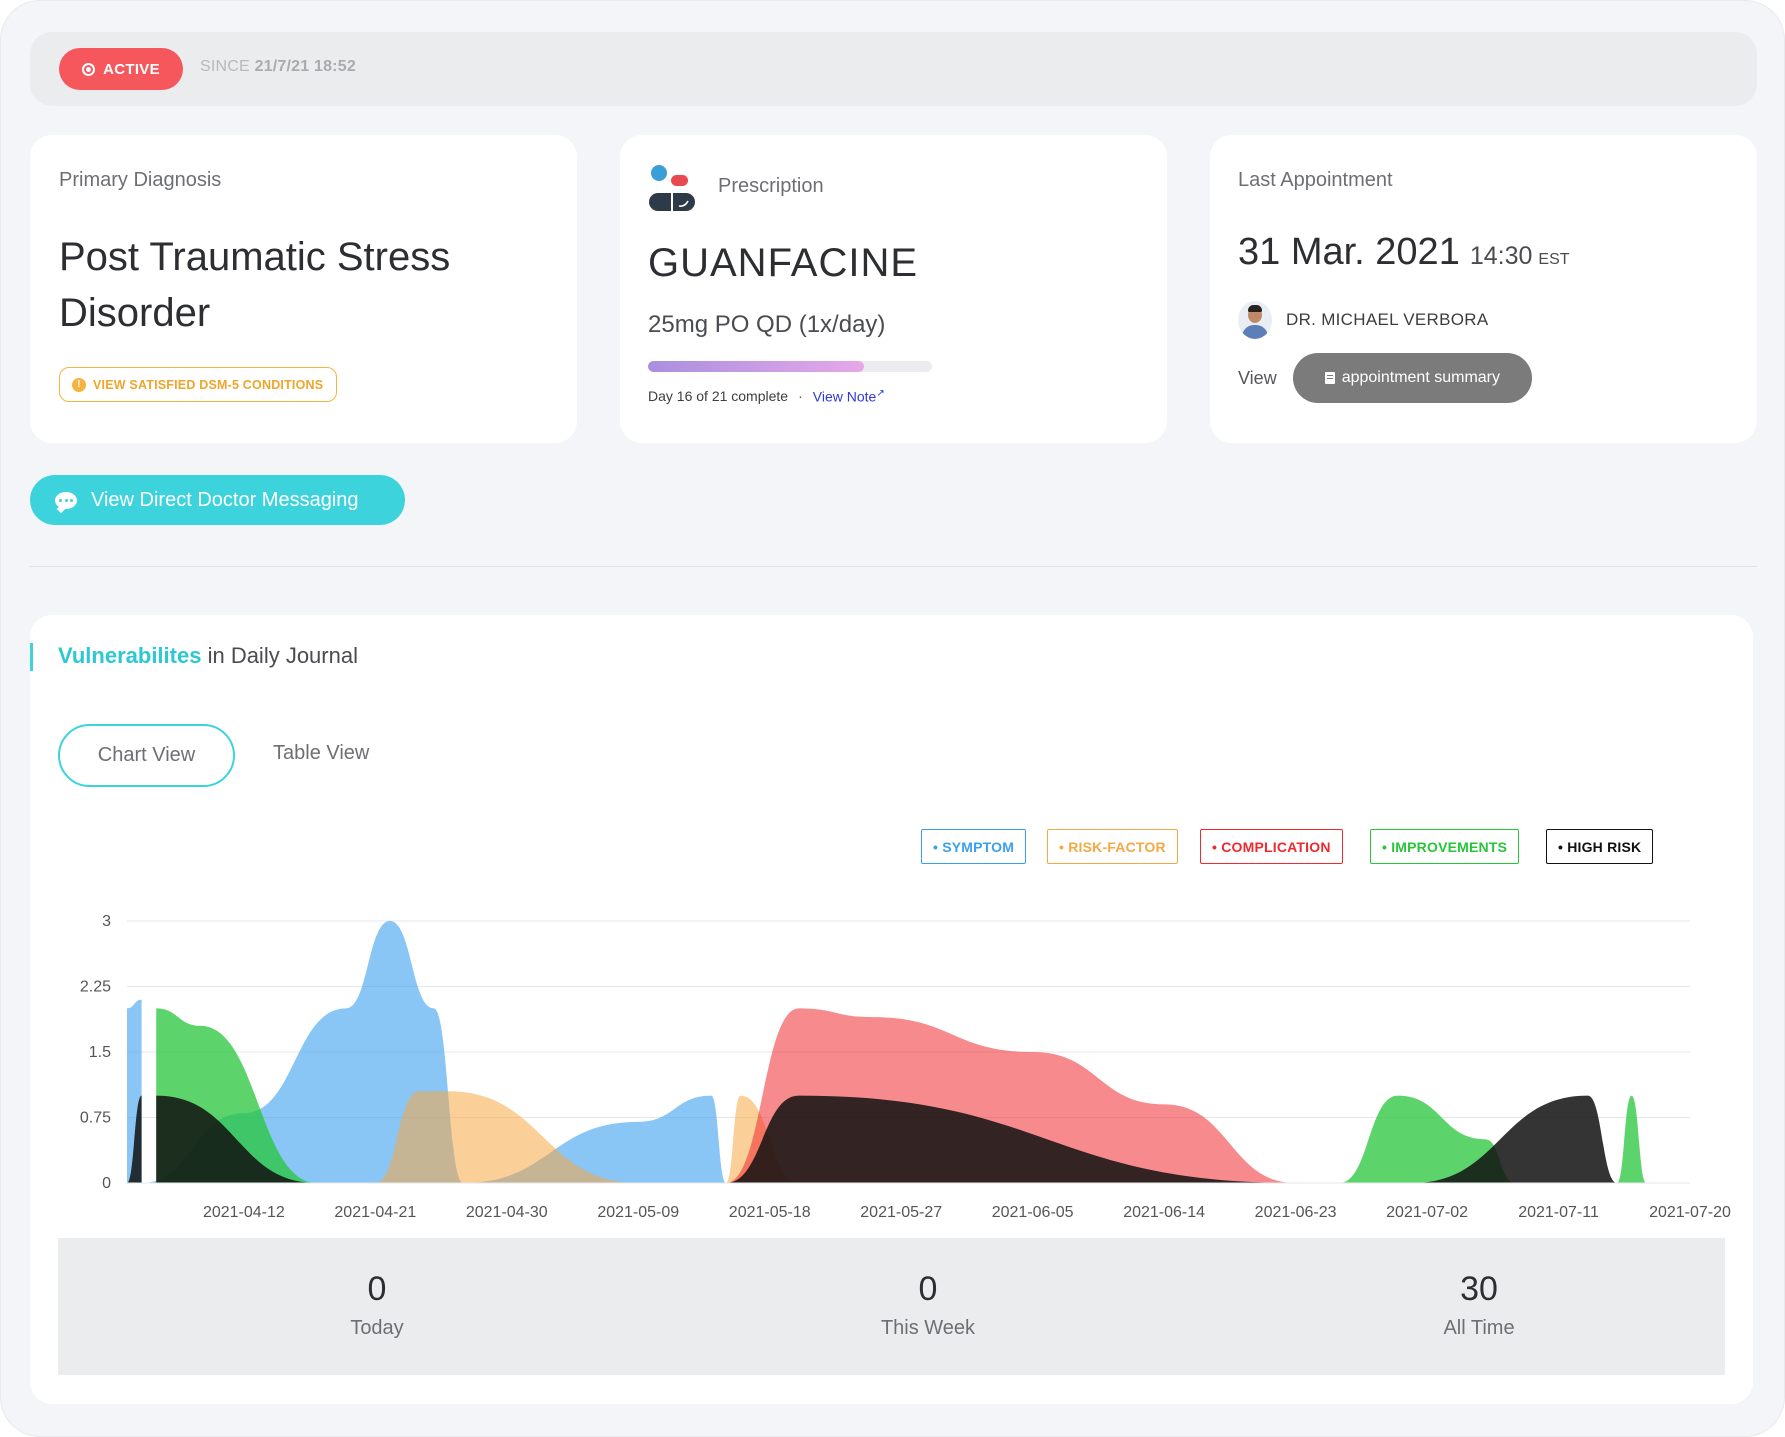 The image size is (1785, 1437). I want to click on progress-row: Day 16 of 21 complete · View Note↗, so click(766, 396).